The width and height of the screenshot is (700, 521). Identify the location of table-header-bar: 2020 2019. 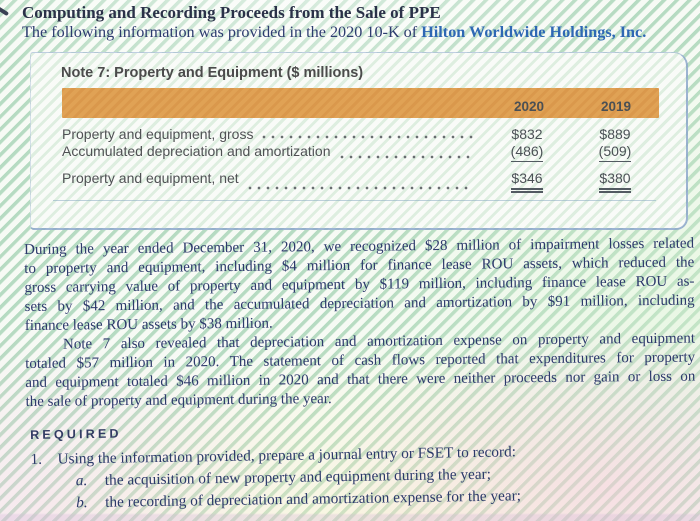
(360, 103).